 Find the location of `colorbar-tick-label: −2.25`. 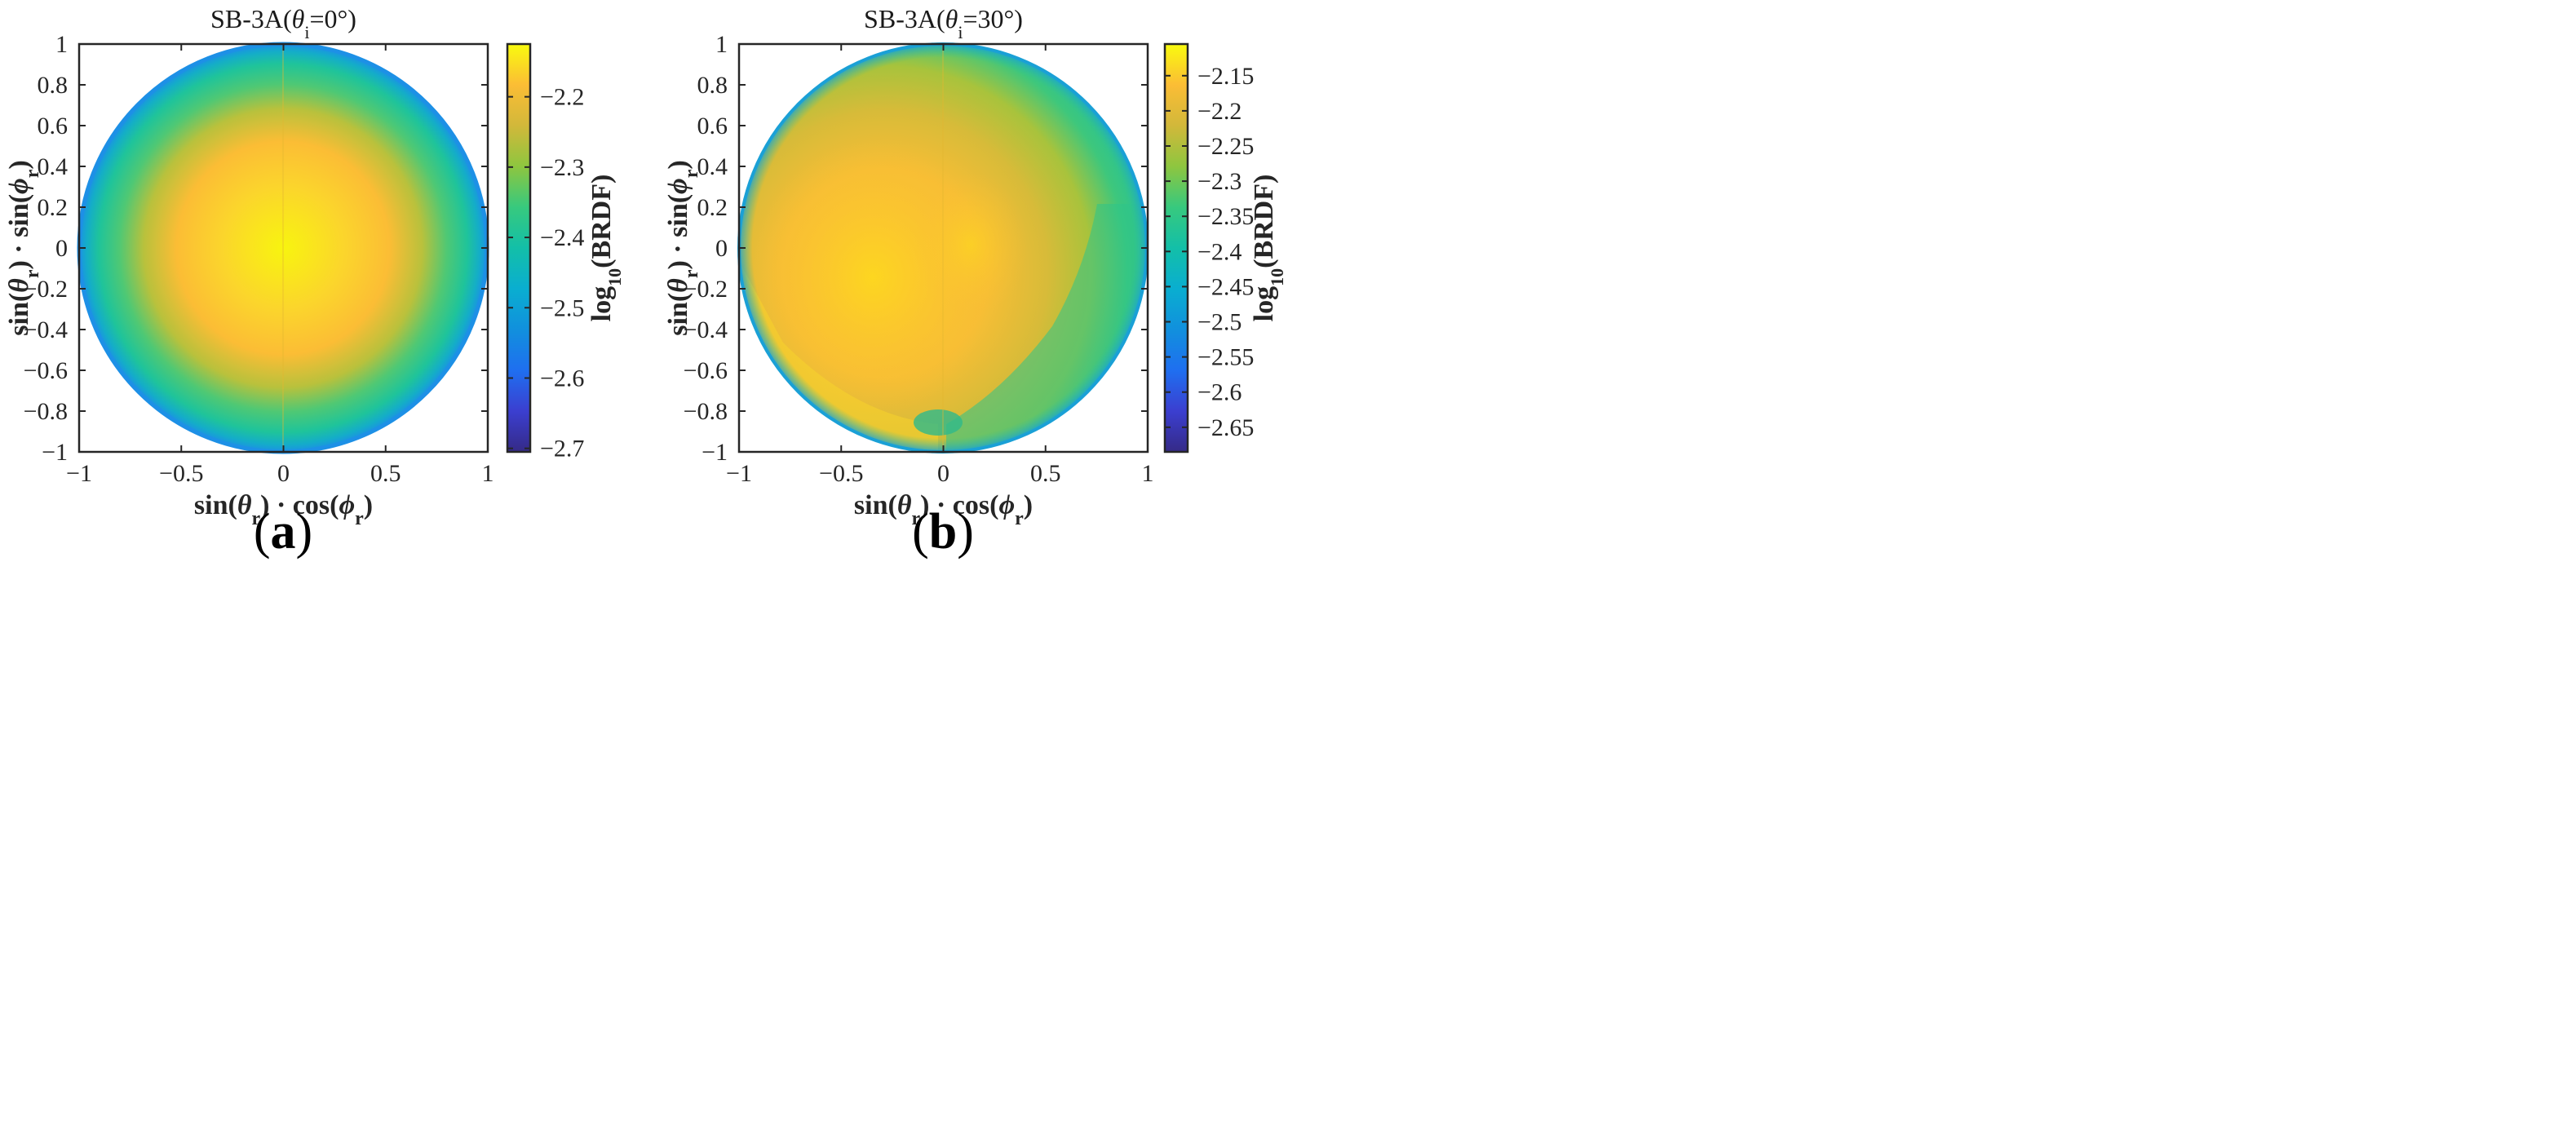

colorbar-tick-label: −2.25 is located at coordinates (1225, 146).